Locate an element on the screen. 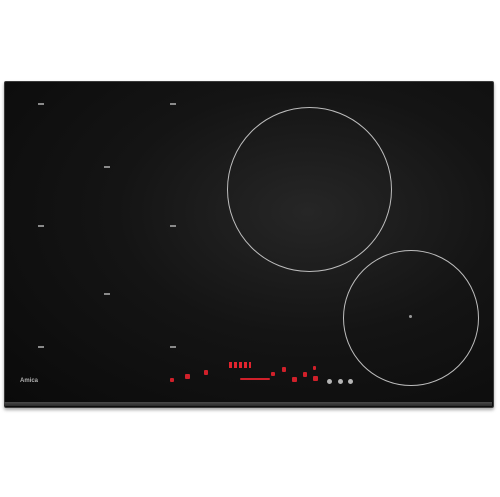  cooking-zone-large is located at coordinates (309, 189).